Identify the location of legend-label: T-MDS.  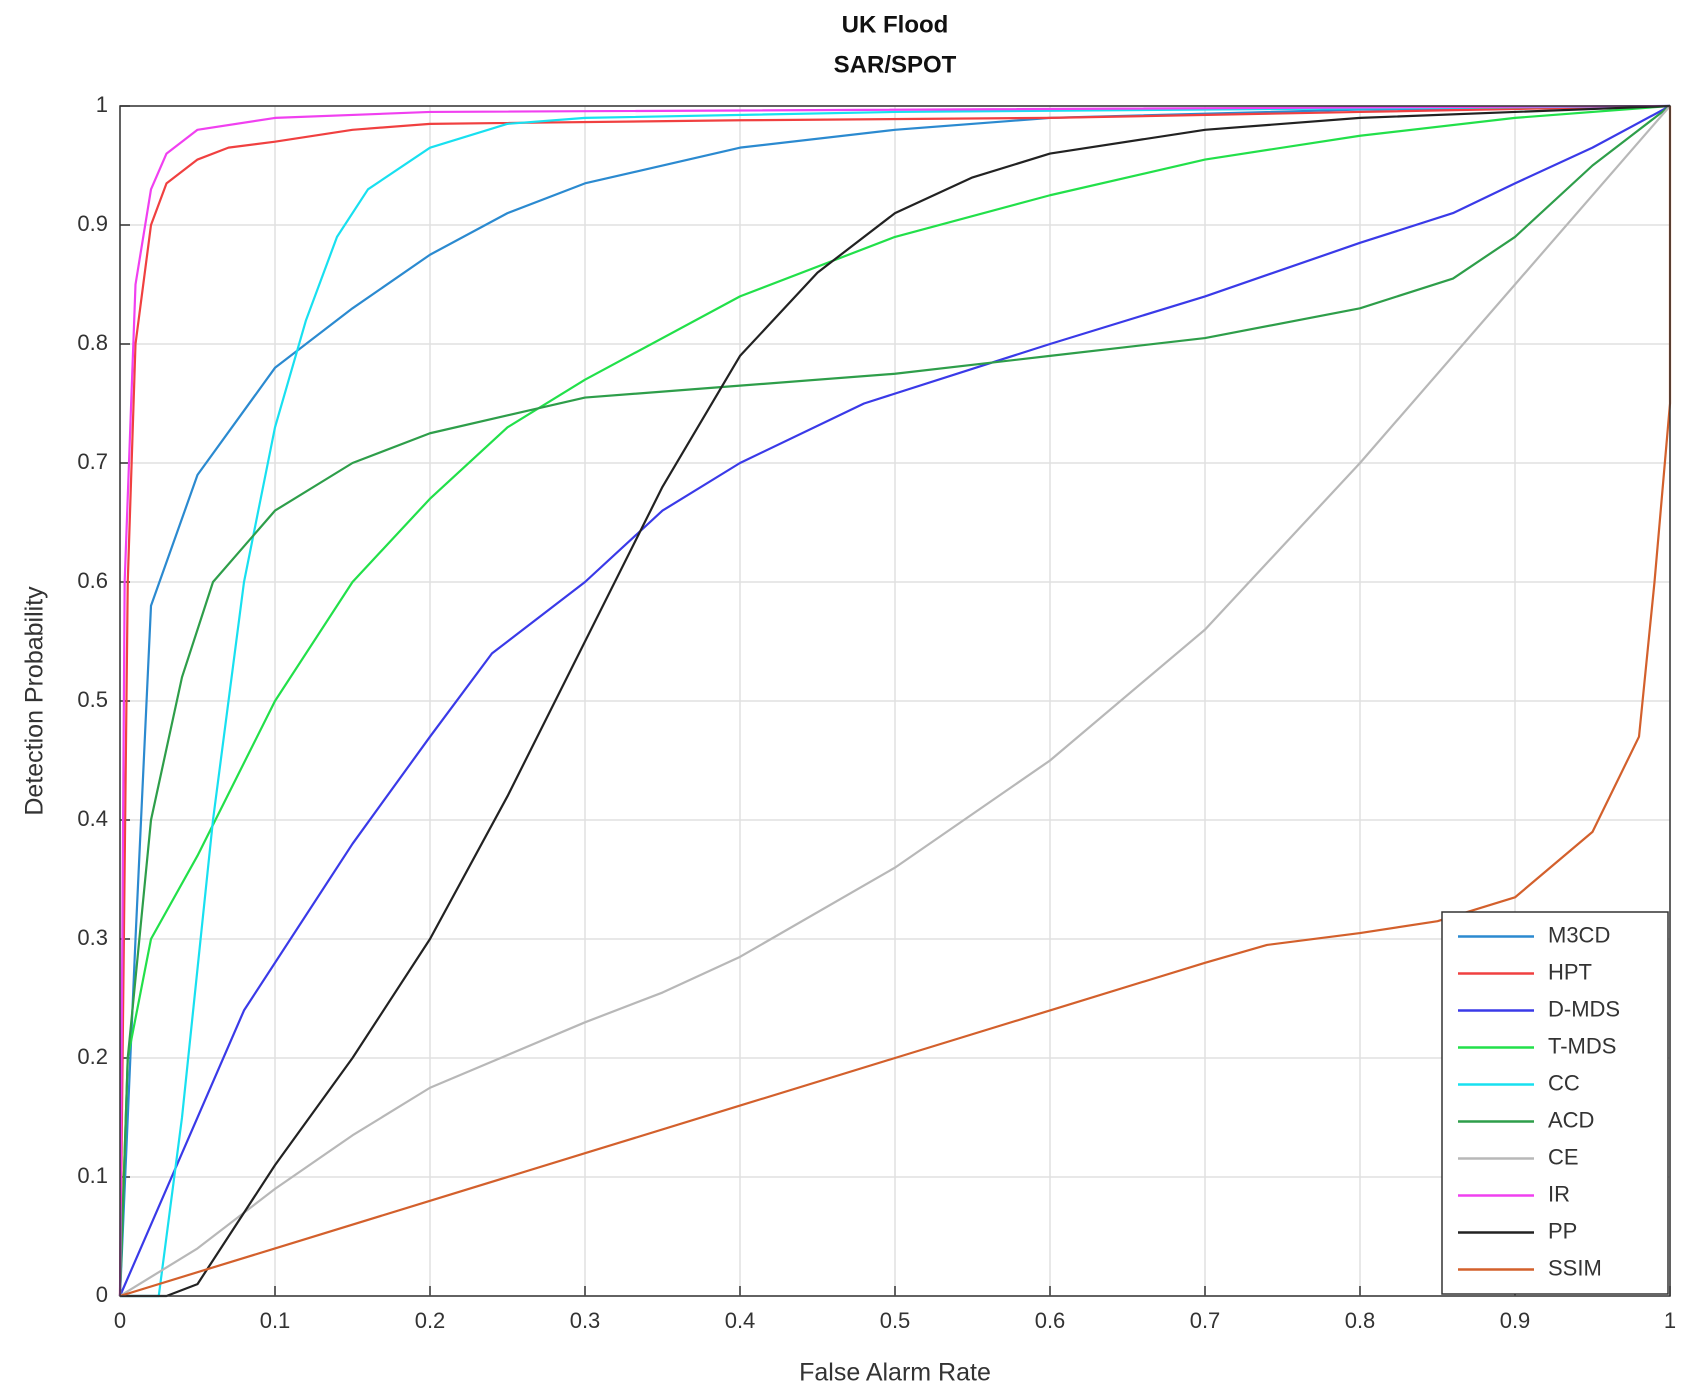
(1582, 1045).